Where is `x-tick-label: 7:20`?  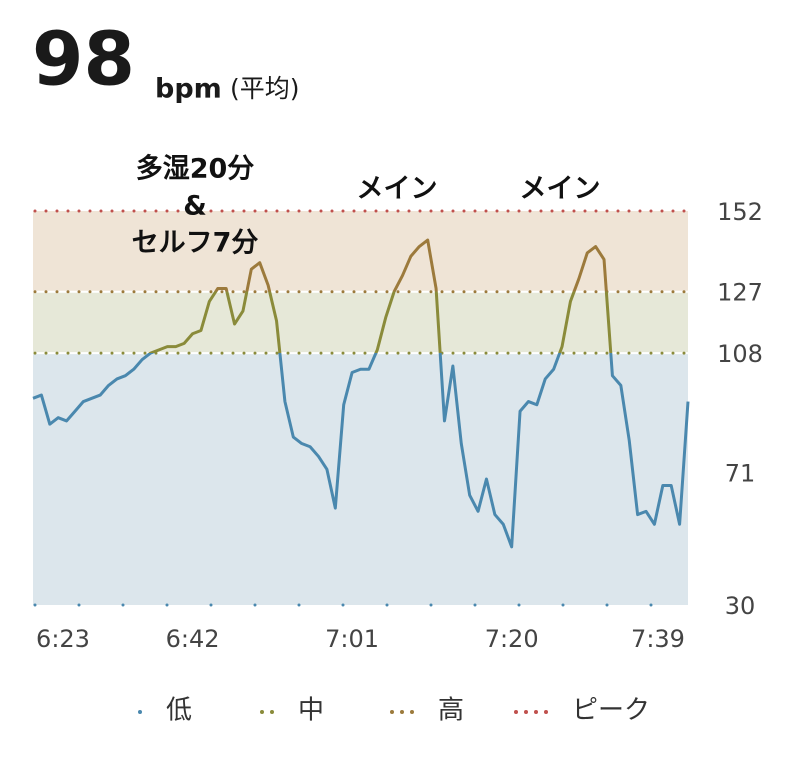
x-tick-label: 7:20 is located at coordinates (512, 639).